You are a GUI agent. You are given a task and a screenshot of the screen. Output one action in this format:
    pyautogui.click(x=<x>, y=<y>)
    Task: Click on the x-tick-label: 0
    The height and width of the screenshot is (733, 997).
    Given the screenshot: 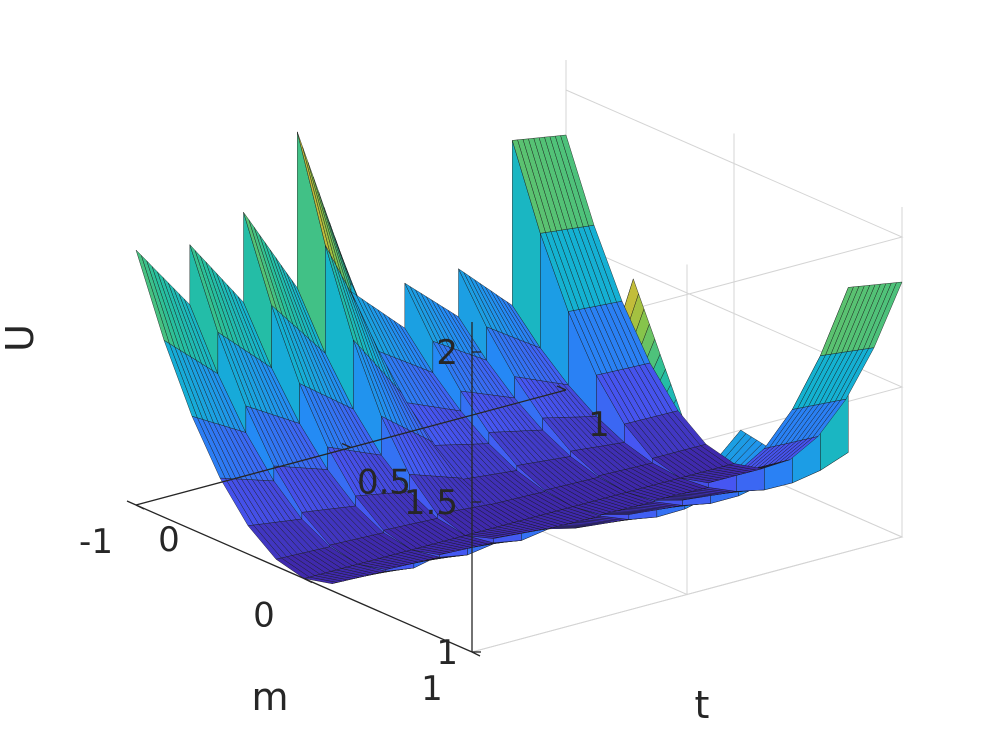 What is the action you would take?
    pyautogui.click(x=169, y=540)
    